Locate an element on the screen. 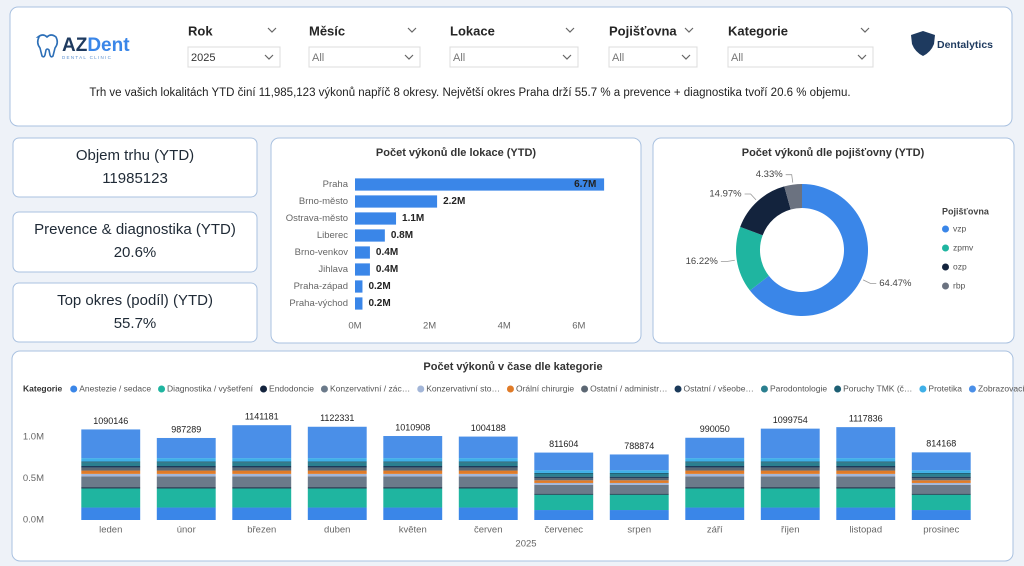 This screenshot has height=566, width=1024. legend-label: Parodontologie is located at coordinates (798, 388).